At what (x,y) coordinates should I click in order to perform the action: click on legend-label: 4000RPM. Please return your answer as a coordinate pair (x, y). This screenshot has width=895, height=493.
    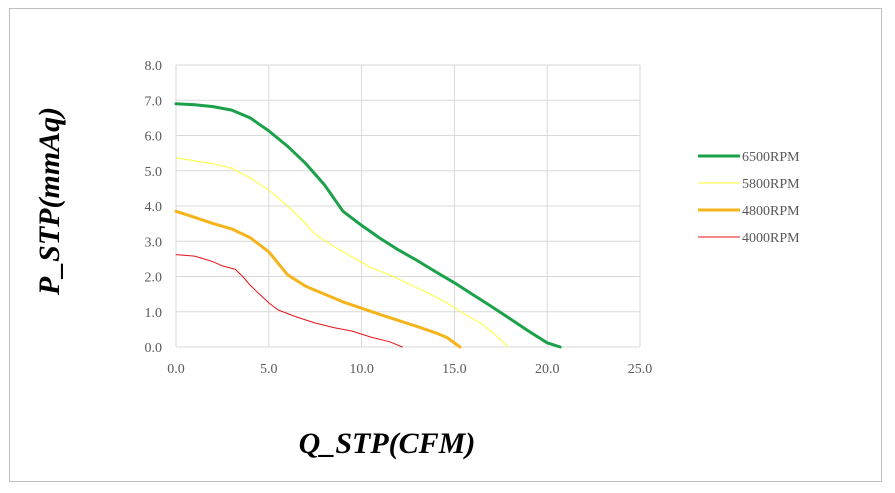
    Looking at the image, I should click on (771, 238).